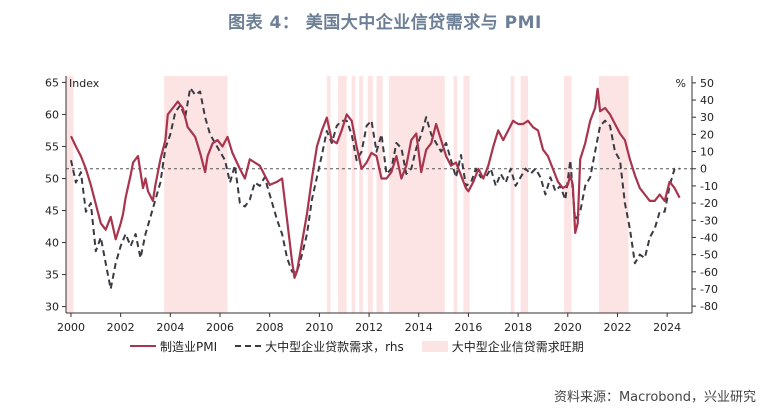  Describe the element at coordinates (369, 327) in the screenshot. I see `x-tick-label-2012: 2012` at that location.